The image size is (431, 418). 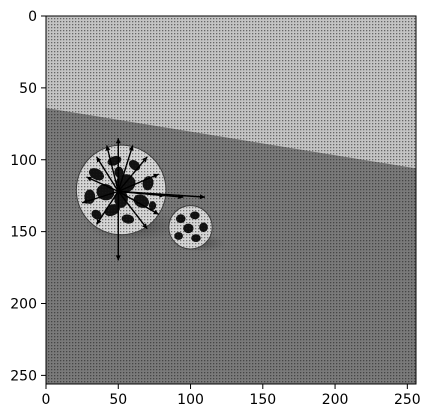 I want to click on x-axis: 0 50 100 150 200 250, so click(x=231, y=396).